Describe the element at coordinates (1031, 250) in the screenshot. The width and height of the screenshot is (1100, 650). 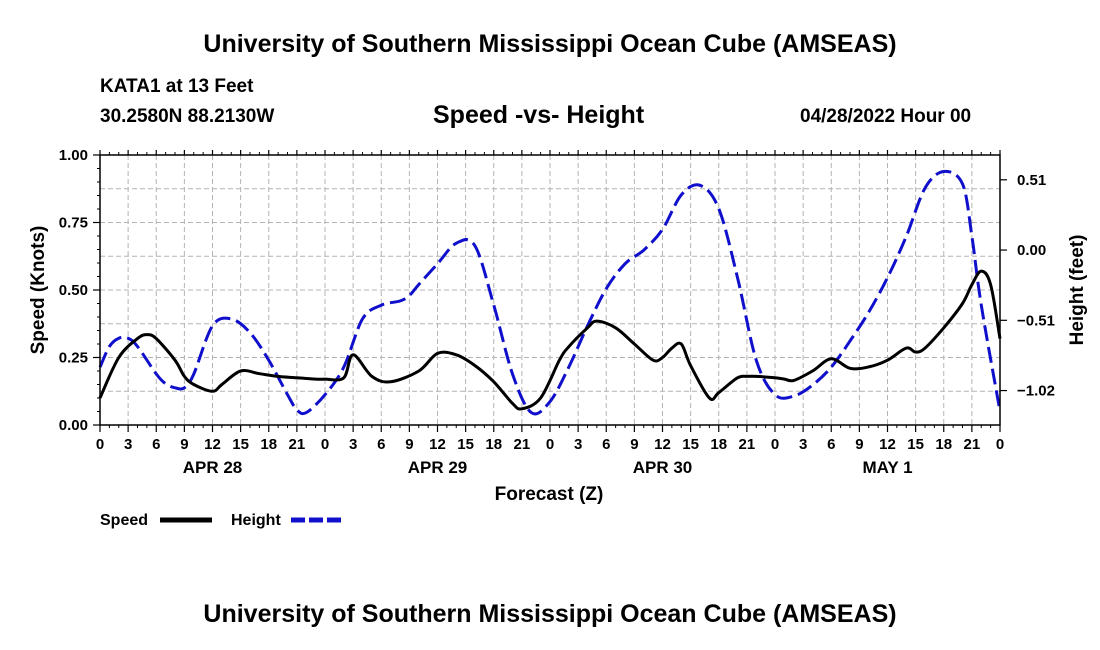
I see `y-tick-label-right: 0.00` at that location.